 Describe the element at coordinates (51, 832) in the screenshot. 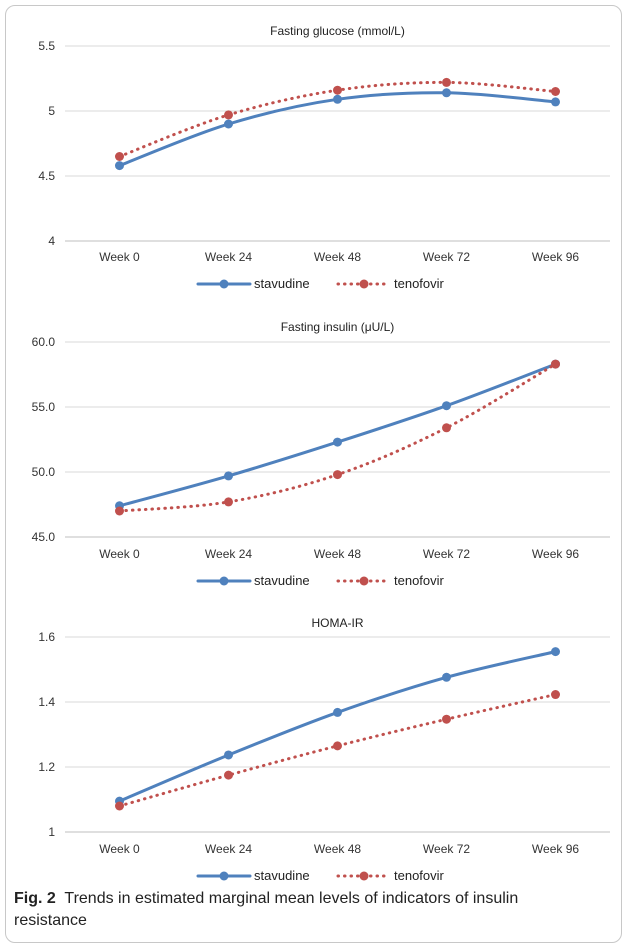

I see `y-tick-label: 1` at that location.